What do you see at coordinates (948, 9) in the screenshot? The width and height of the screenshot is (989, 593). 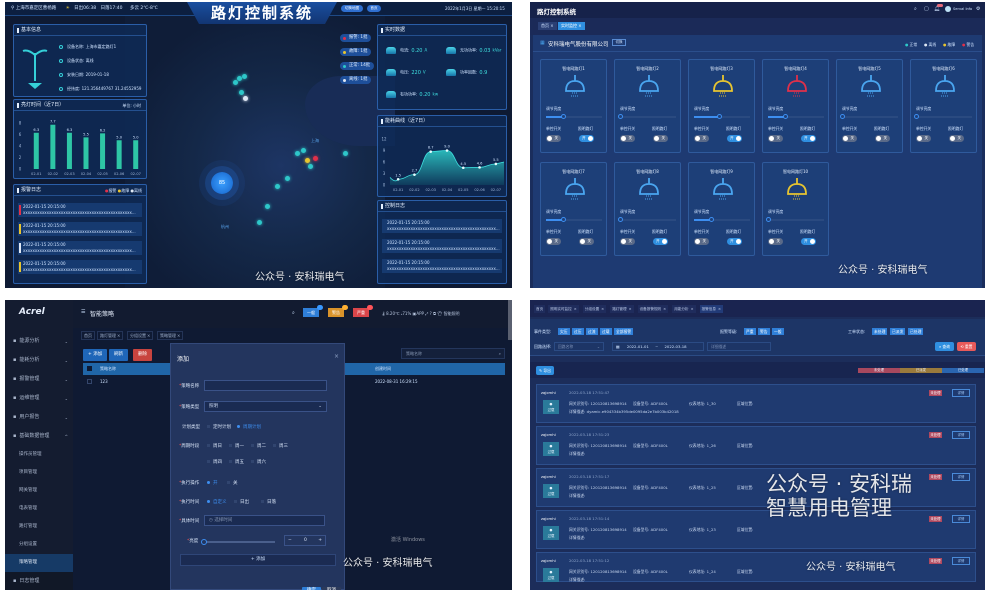 I see `avatar` at bounding box center [948, 9].